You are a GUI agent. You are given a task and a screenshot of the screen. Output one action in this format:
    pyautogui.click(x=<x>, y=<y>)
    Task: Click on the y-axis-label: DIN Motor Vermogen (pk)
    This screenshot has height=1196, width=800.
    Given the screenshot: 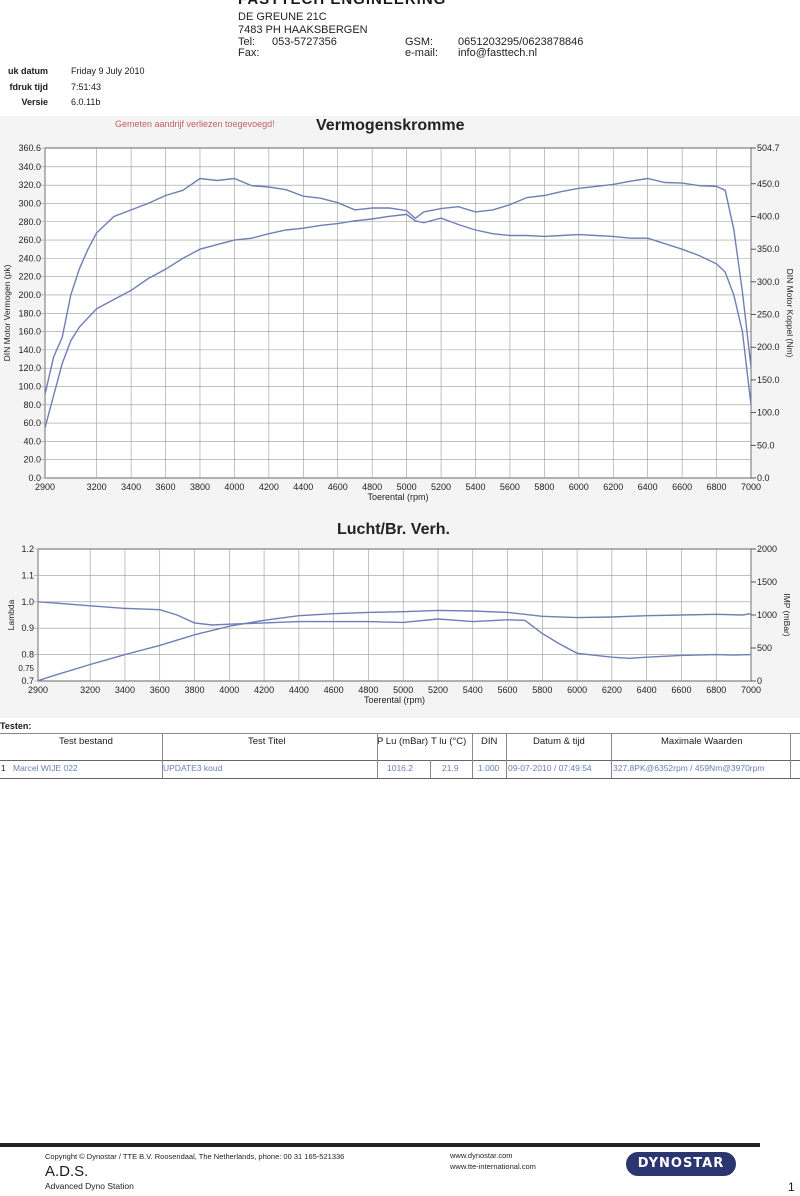 What is the action you would take?
    pyautogui.click(x=7, y=312)
    